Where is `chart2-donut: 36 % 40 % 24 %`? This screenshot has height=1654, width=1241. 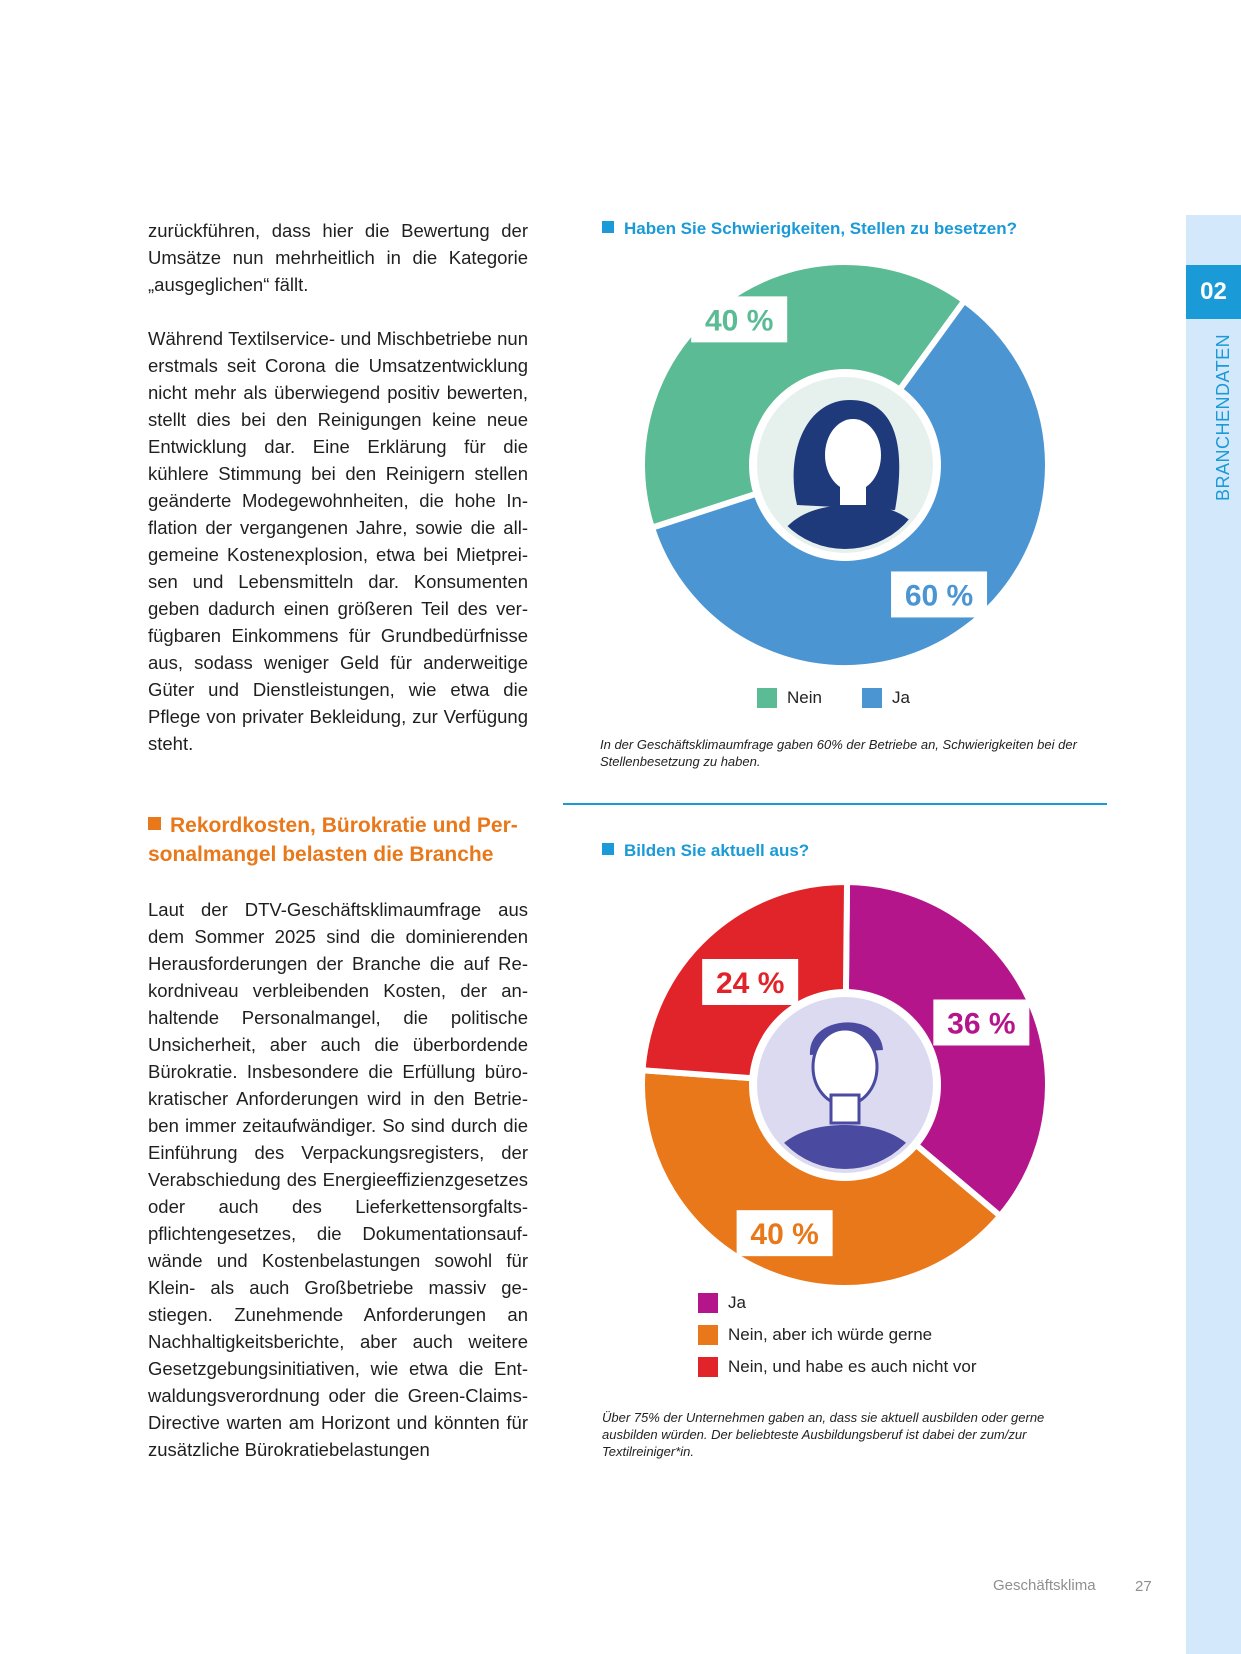 chart2-donut: 36 % 40 % 24 % is located at coordinates (845, 1084).